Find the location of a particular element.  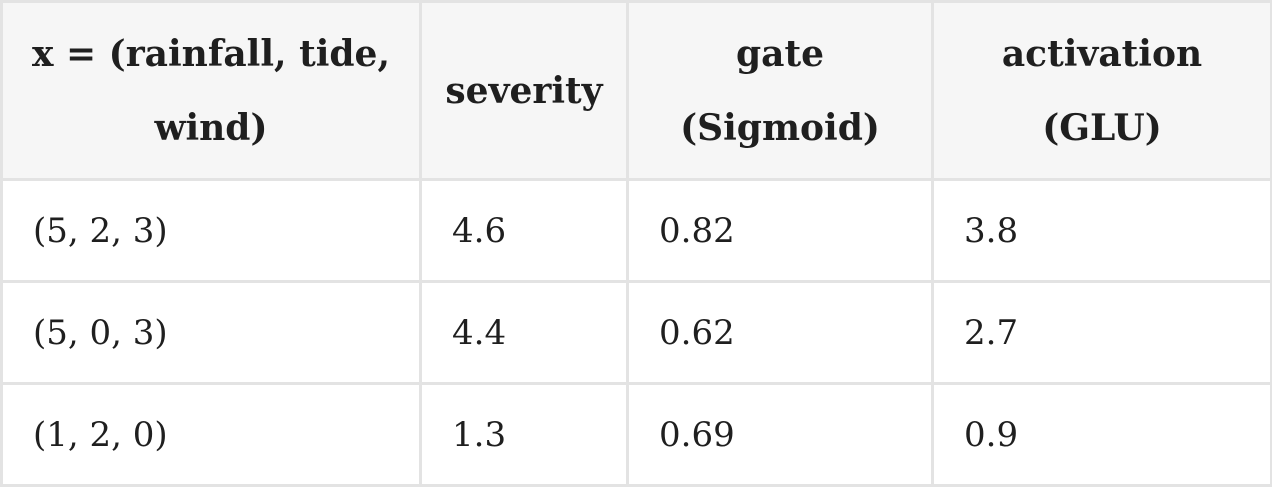

header-input: x = (rainfall, tide, wind) is located at coordinates (211, 90).